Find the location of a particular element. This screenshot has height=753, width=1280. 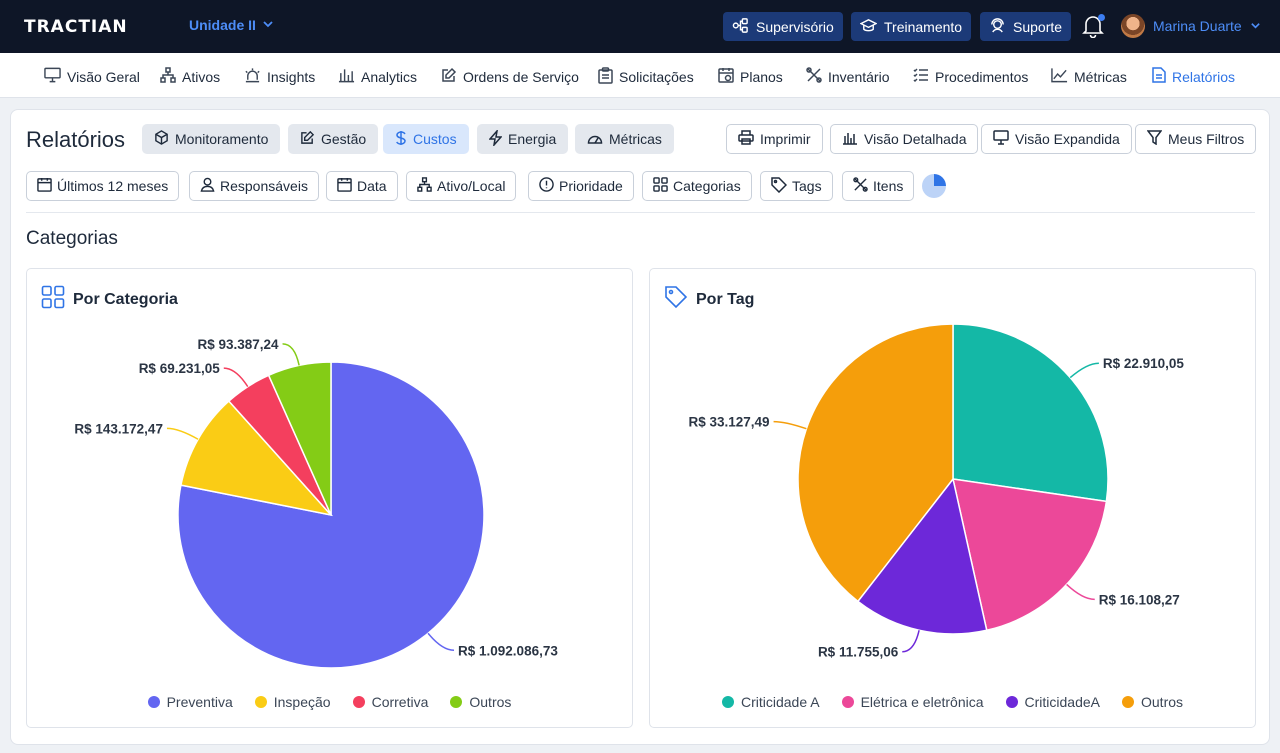

filter-categorias: Categorias is located at coordinates (697, 186).